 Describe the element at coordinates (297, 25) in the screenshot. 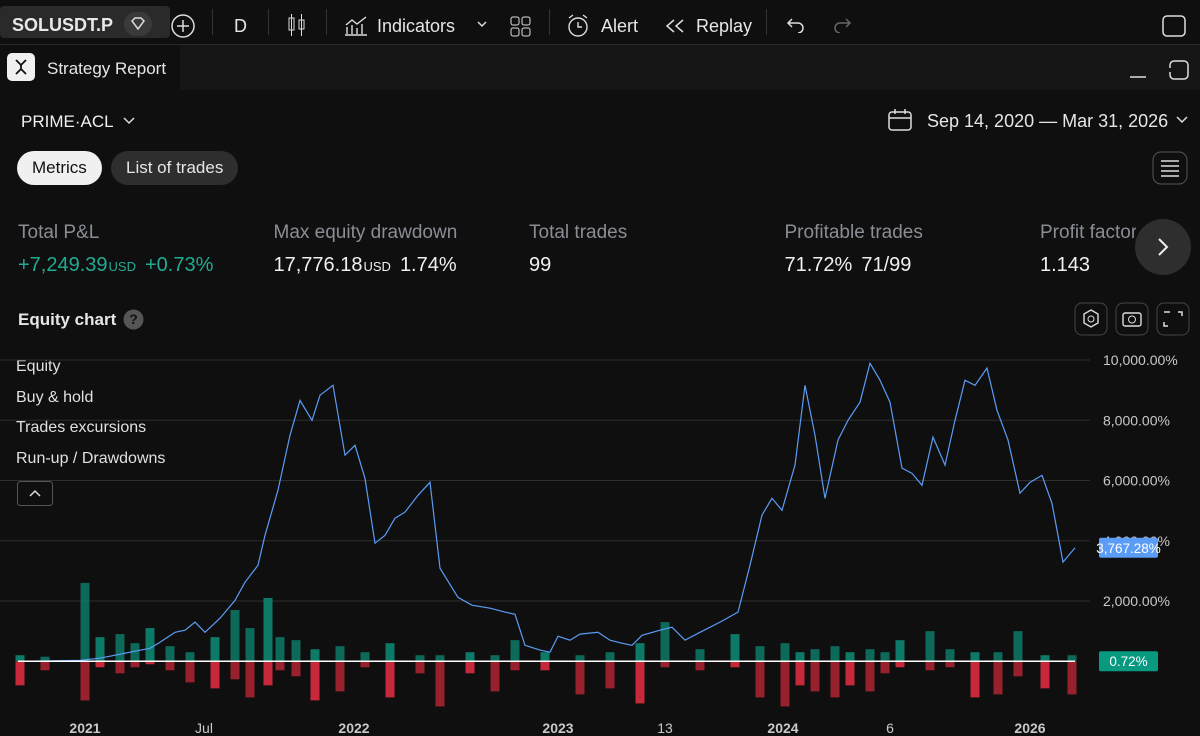

I see `candles-icon` at that location.